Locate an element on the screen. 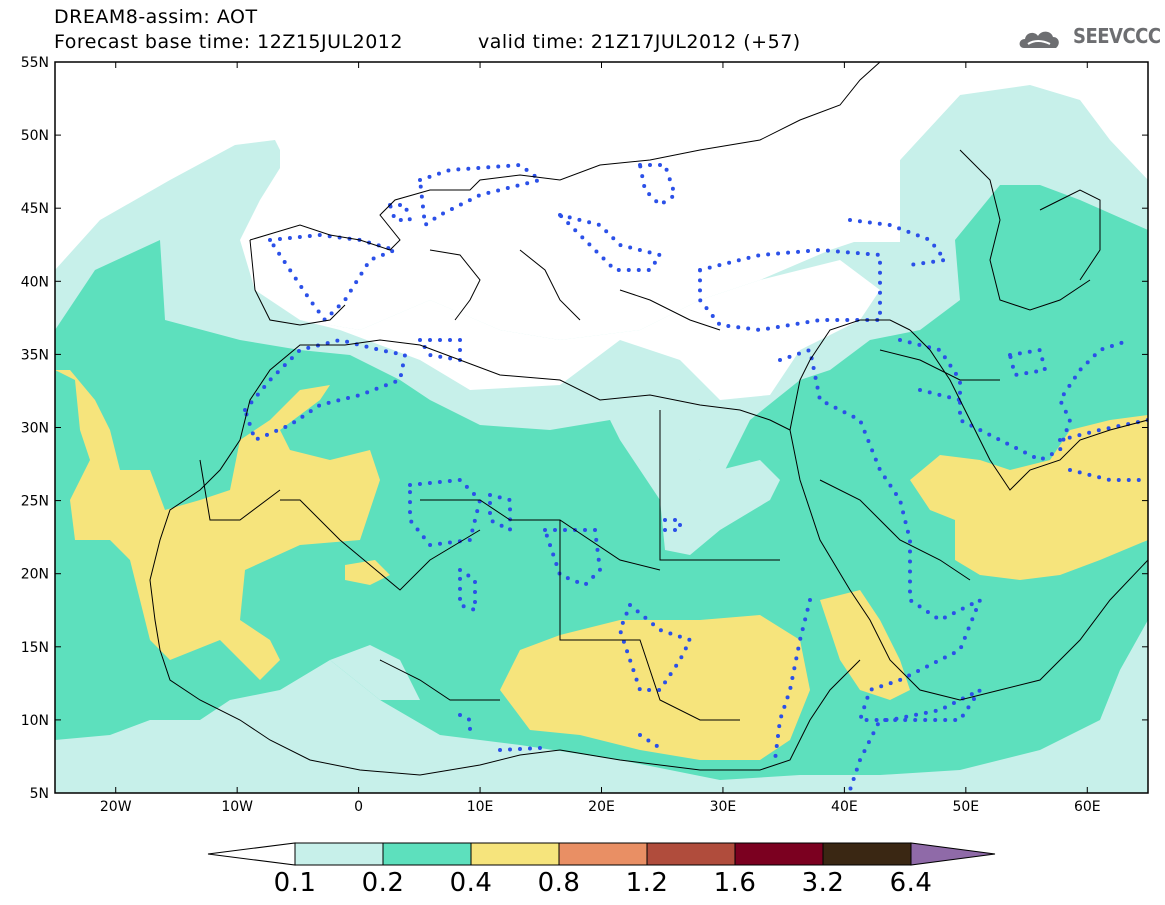 This screenshot has height=905, width=1165. colorbar-level-label: 1.2 is located at coordinates (647, 883).